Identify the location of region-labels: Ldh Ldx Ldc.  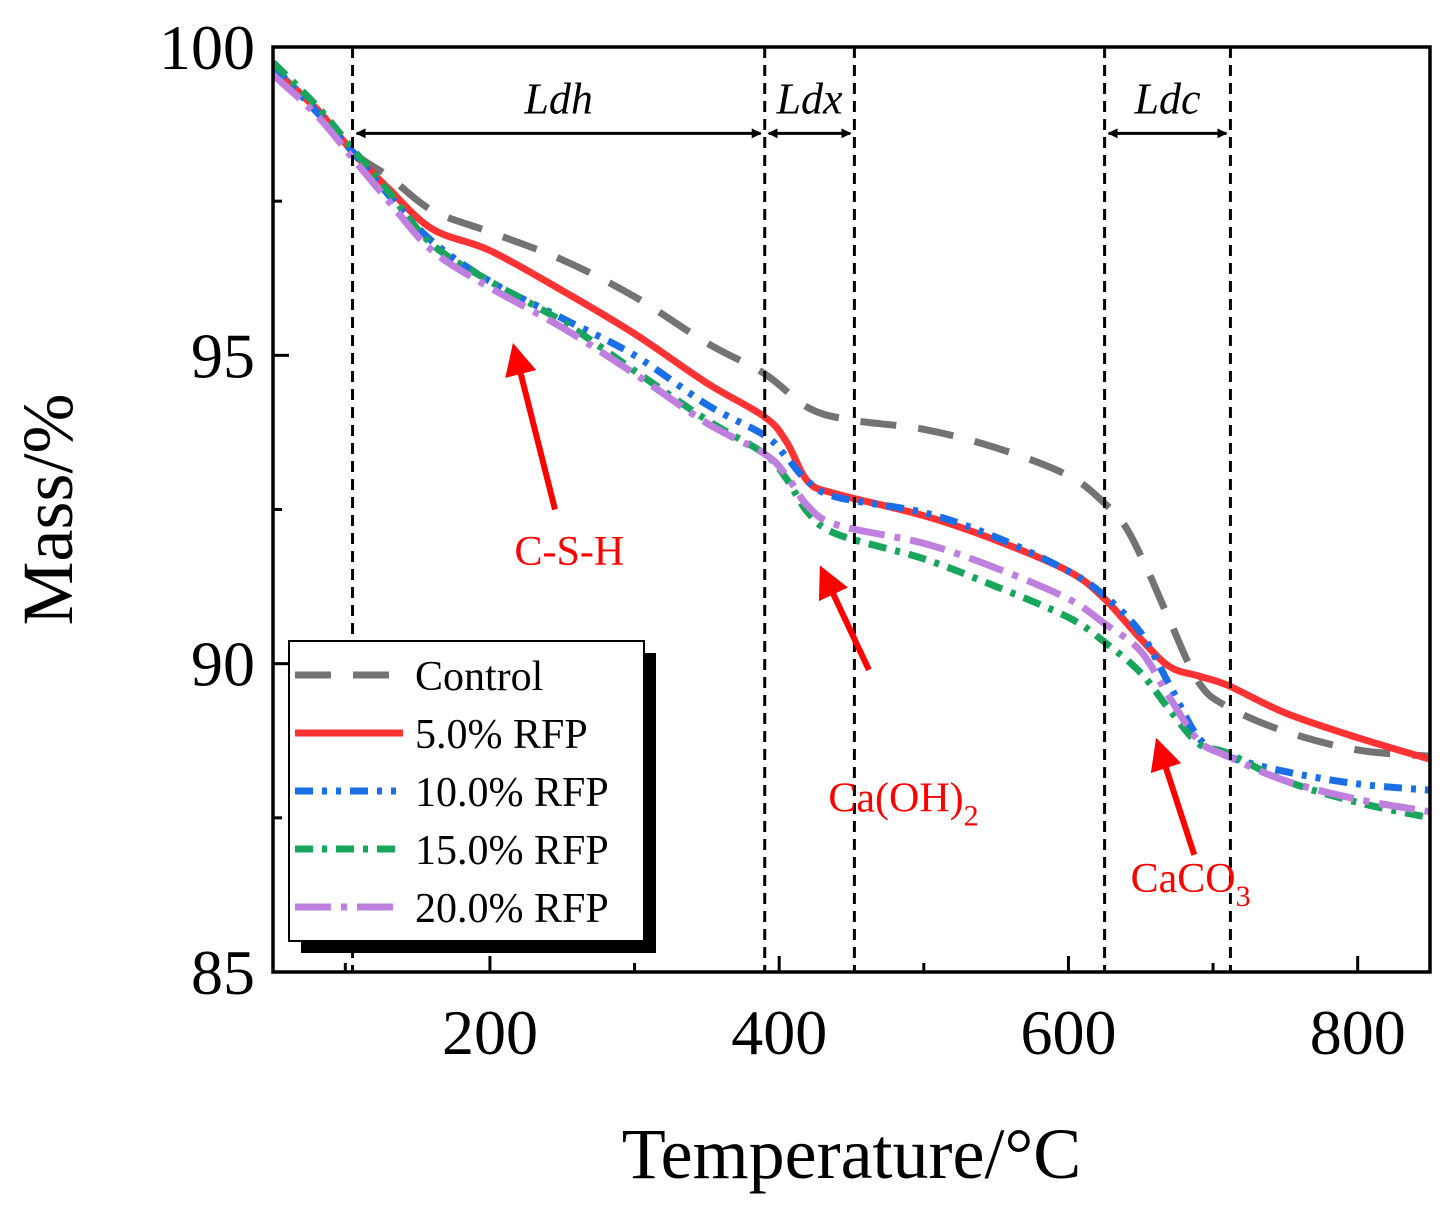
(791, 106).